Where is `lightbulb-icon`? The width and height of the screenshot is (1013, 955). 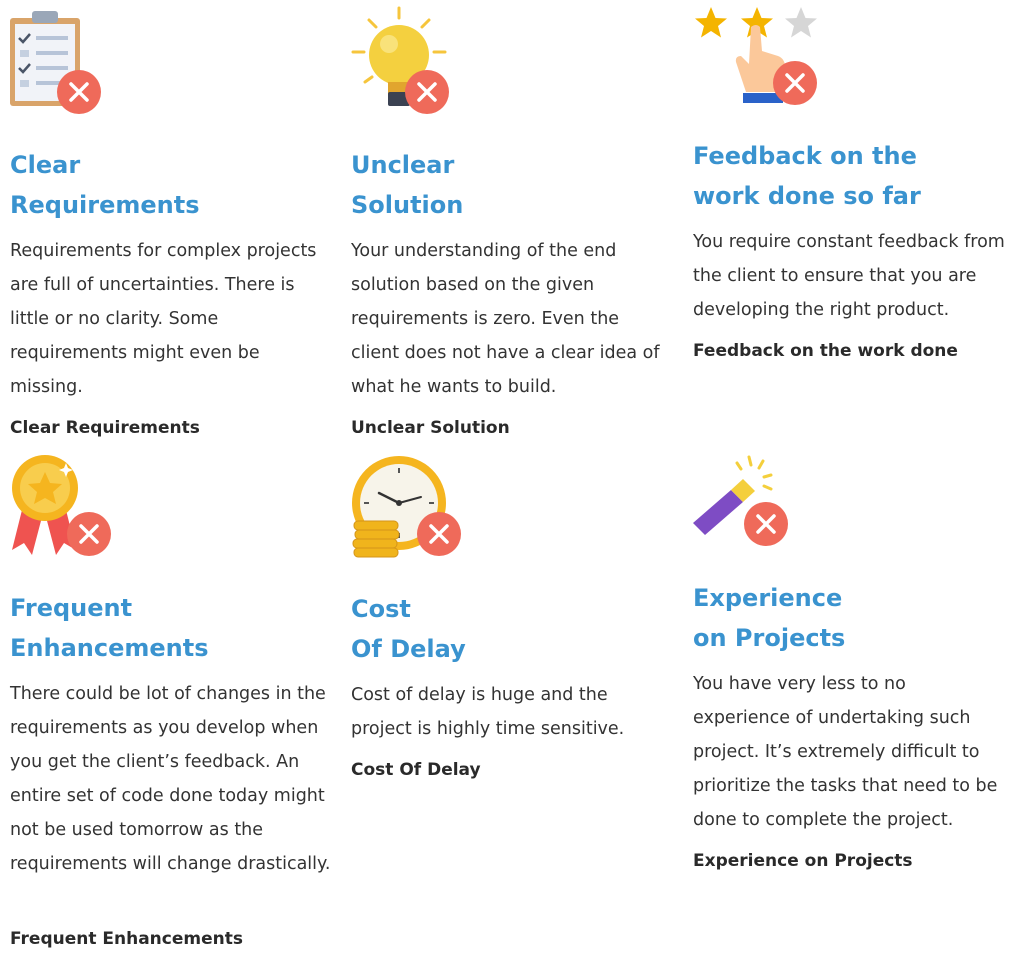 lightbulb-icon is located at coordinates (401, 63).